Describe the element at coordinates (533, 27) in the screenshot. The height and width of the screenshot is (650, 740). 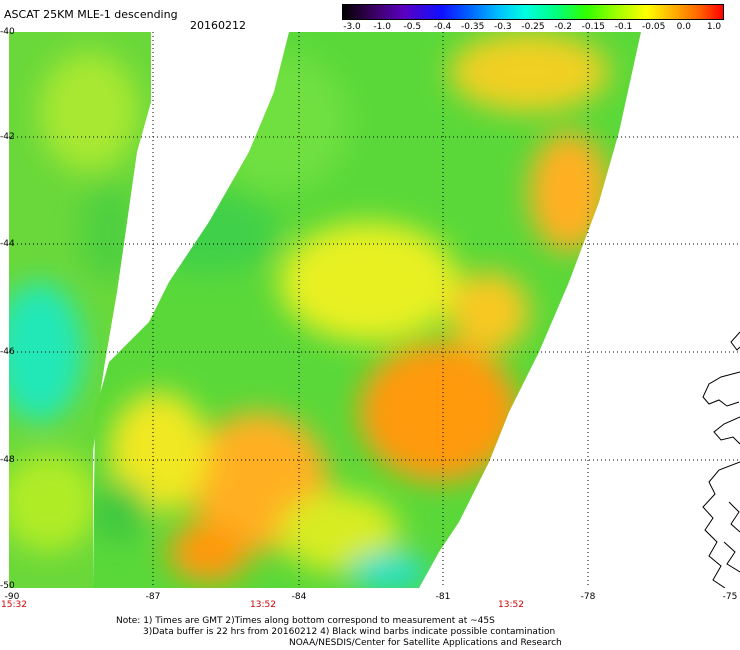
I see `colorbar-tick-label: -0.25` at that location.